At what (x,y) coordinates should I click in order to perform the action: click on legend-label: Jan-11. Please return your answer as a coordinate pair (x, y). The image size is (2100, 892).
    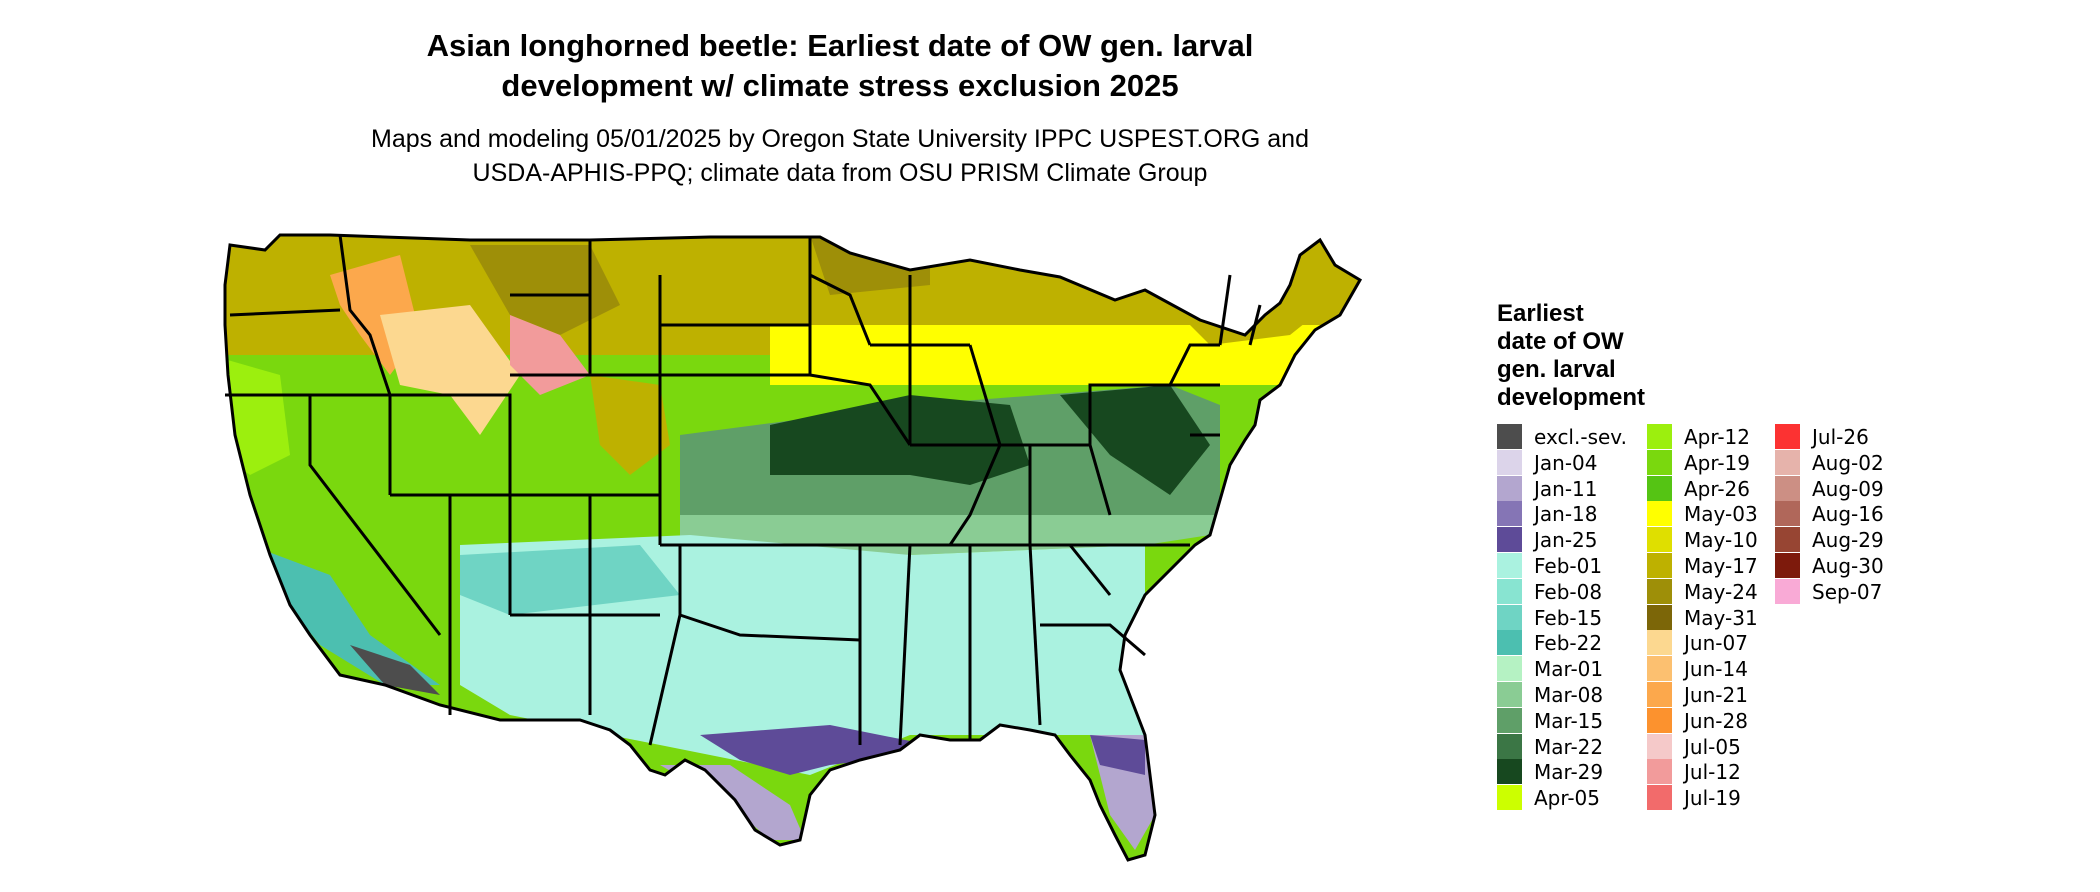
    Looking at the image, I should click on (1566, 488).